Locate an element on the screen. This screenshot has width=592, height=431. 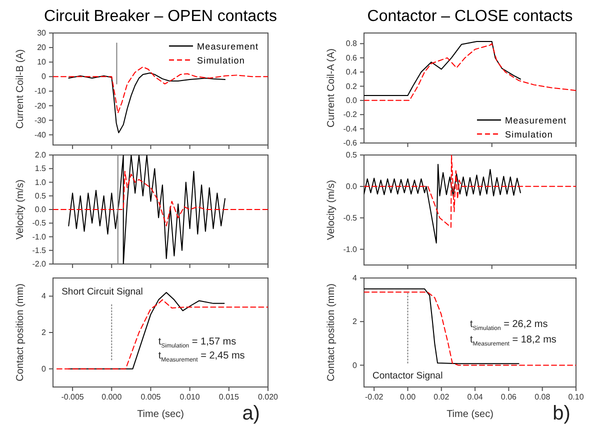
chart-title: Circuit Breaker – OPEN contacts is located at coordinates (160, 16).